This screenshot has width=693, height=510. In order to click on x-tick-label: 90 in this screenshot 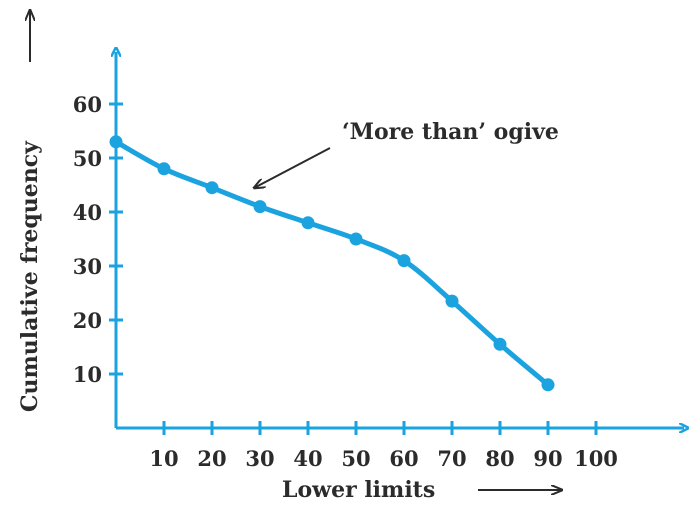, I will do `click(547, 458)`.